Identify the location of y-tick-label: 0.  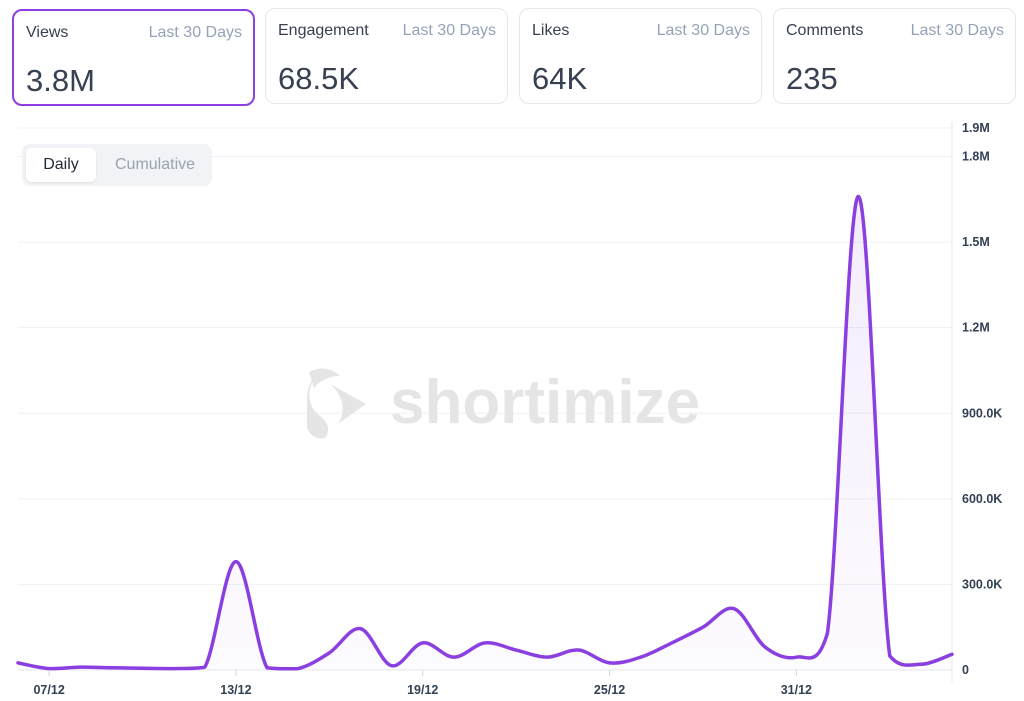
(965, 670).